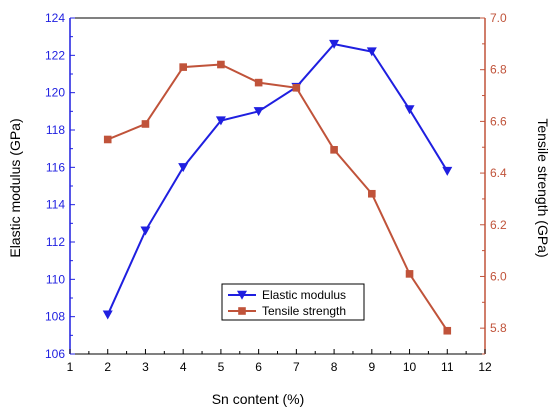 The height and width of the screenshot is (412, 550). Describe the element at coordinates (410, 367) in the screenshot. I see `x-tick-label: 10` at that location.